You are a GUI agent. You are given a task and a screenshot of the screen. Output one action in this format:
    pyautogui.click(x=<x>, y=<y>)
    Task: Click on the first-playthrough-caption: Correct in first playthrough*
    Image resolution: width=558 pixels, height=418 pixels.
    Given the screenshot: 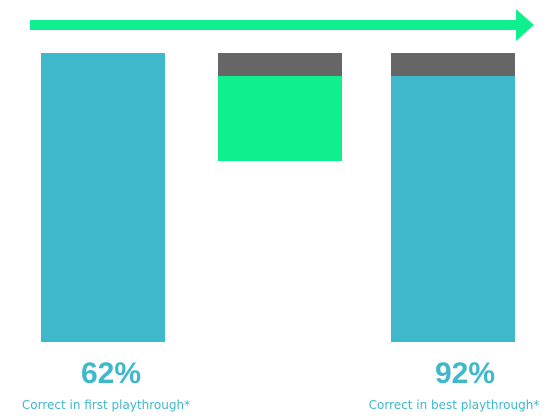 What is the action you would take?
    pyautogui.click(x=106, y=405)
    